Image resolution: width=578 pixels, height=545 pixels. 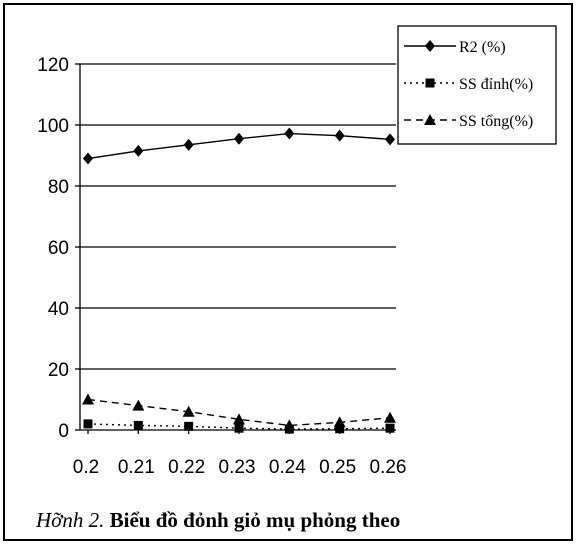 What do you see at coordinates (255, 520) in the screenshot?
I see `figure-title: Biểu đồ đỏnh giỏ mụ phỏng theo` at bounding box center [255, 520].